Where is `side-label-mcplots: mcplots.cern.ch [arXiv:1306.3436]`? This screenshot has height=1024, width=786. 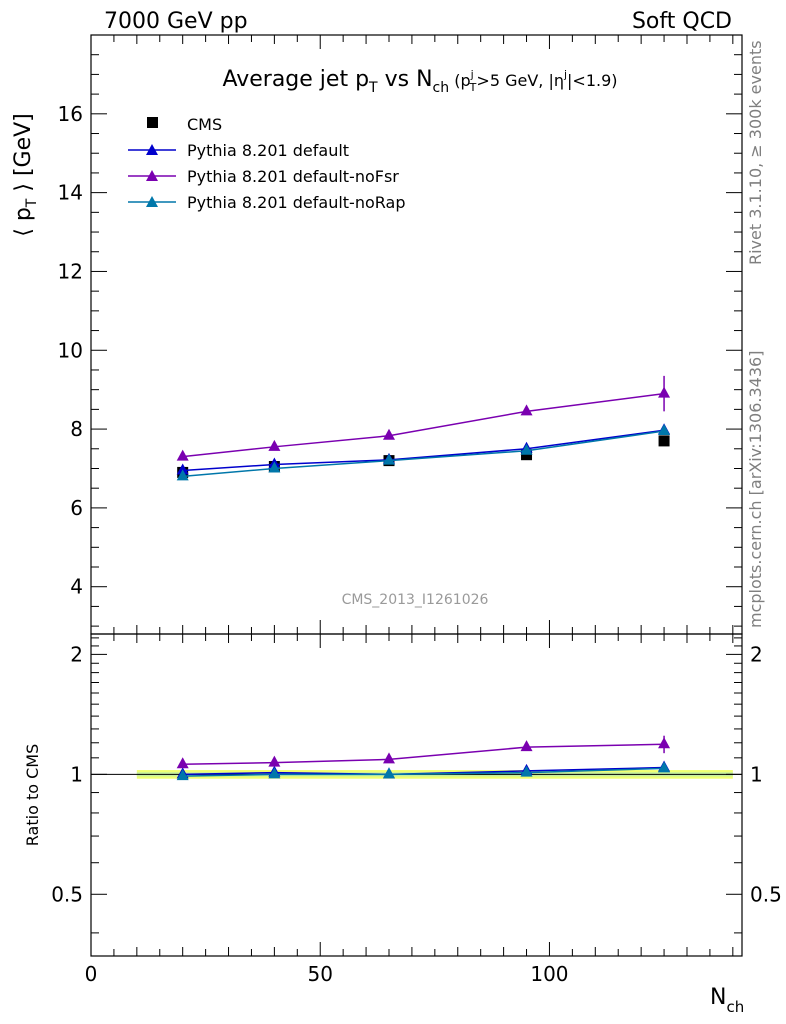
side-label-mcplots: mcplots.cern.ch [arXiv:1306.3436] is located at coordinates (755, 489).